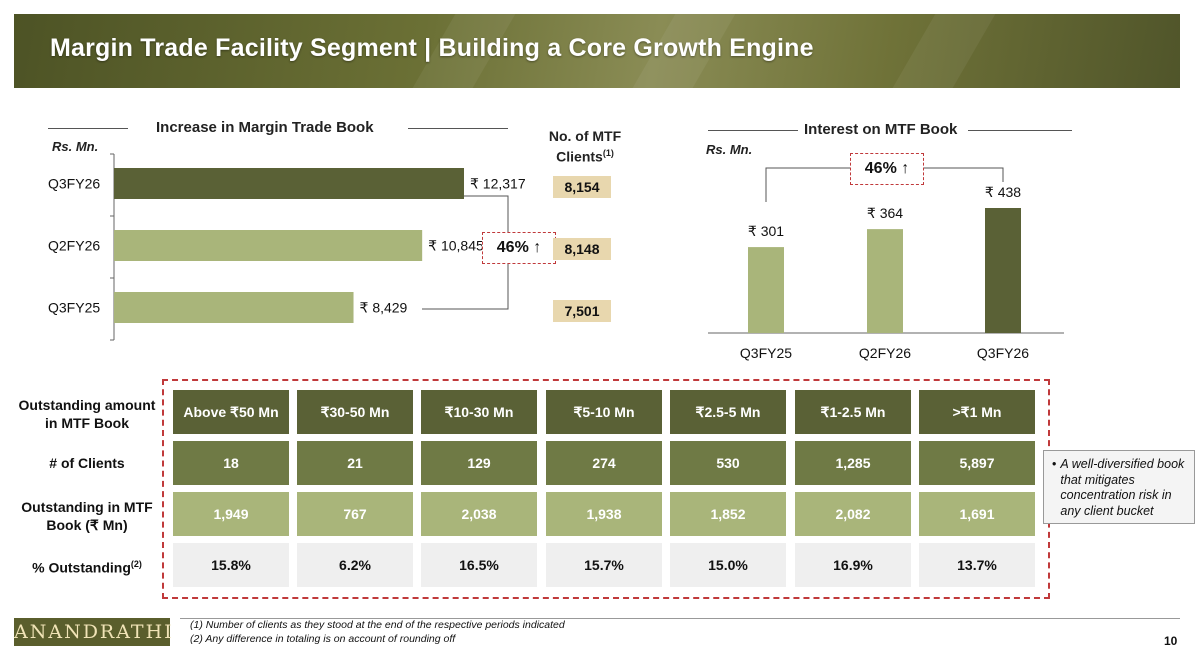 The height and width of the screenshot is (660, 1200). I want to click on outstanding-cell: 2,082, so click(853, 514).